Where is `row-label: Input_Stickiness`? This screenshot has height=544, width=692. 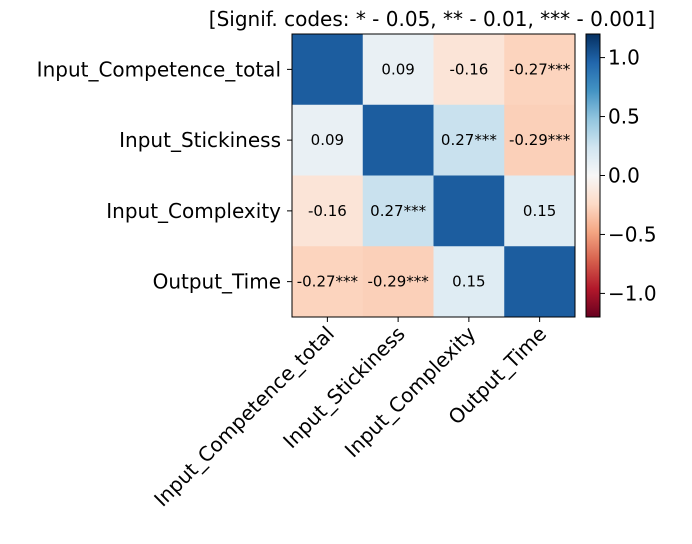 row-label: Input_Stickiness is located at coordinates (200, 140).